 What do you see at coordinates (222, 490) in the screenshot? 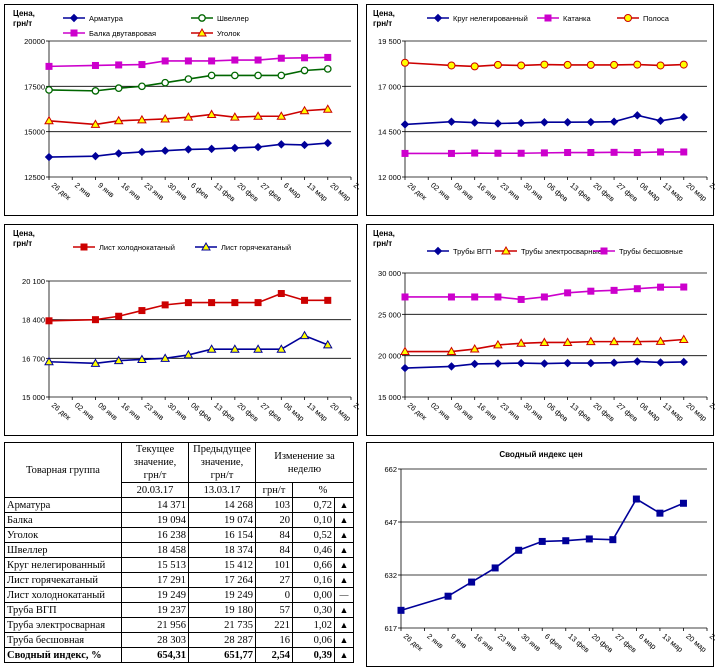
I see `header-previous-date: 13.03.17` at bounding box center [222, 490].